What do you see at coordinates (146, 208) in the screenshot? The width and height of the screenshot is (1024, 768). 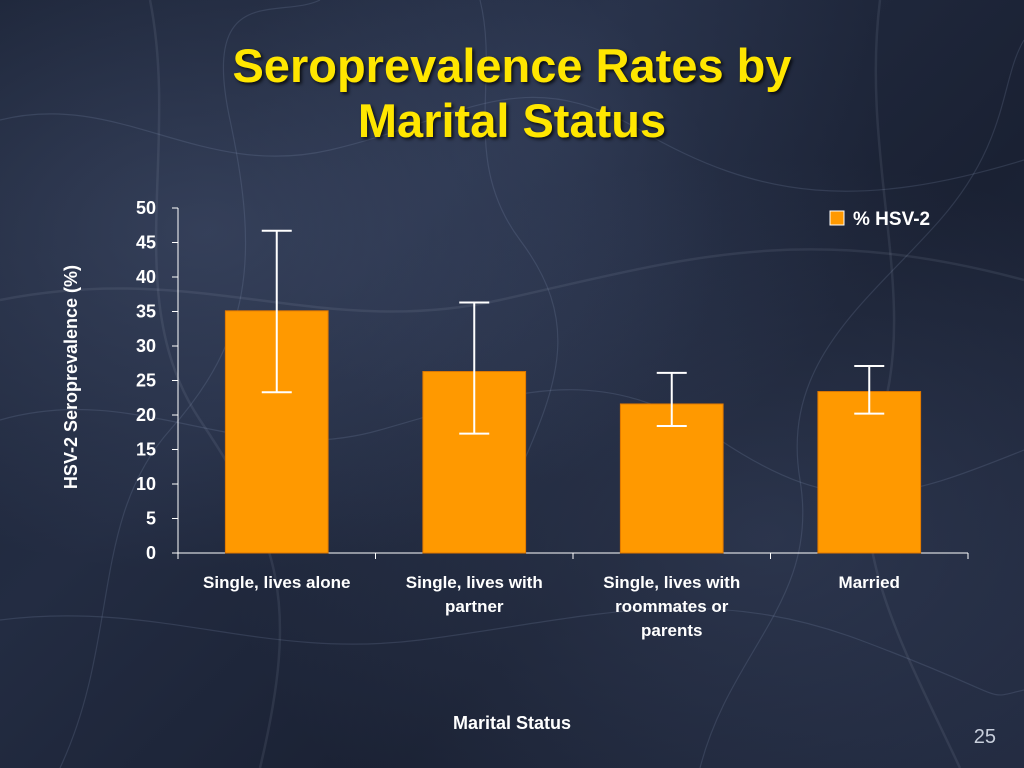 I see `y-tick-label: 50` at bounding box center [146, 208].